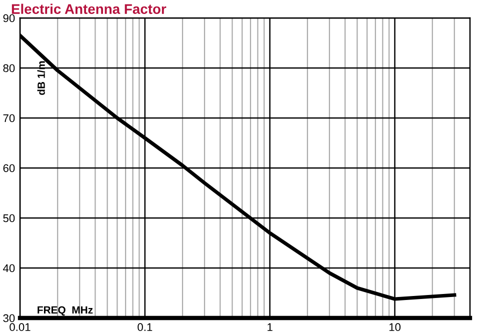 This screenshot has width=477, height=336. What do you see at coordinates (270, 327) in the screenshot?
I see `x-tick-label: 1` at bounding box center [270, 327].